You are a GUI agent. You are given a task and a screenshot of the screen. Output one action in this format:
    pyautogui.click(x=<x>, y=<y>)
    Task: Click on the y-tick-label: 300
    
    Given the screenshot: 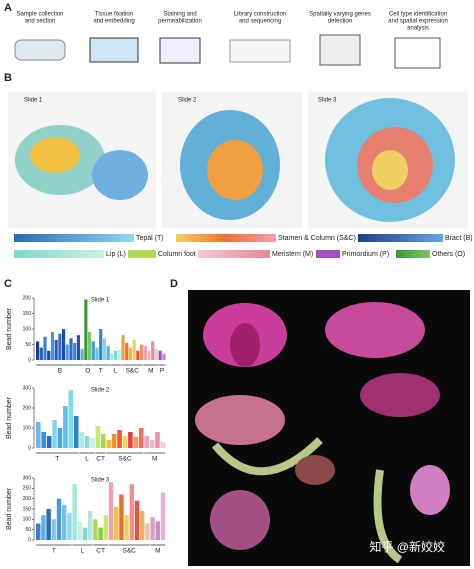 What is the action you would take?
    pyautogui.click(x=27, y=388)
    